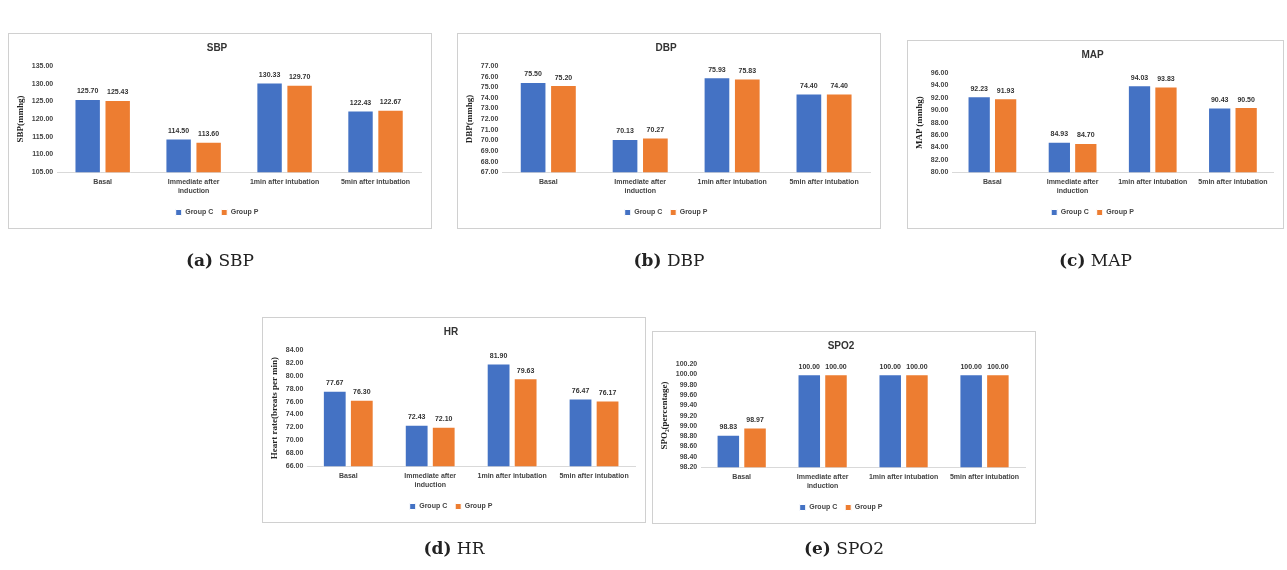  I want to click on chart-title: SBP, so click(217, 47).